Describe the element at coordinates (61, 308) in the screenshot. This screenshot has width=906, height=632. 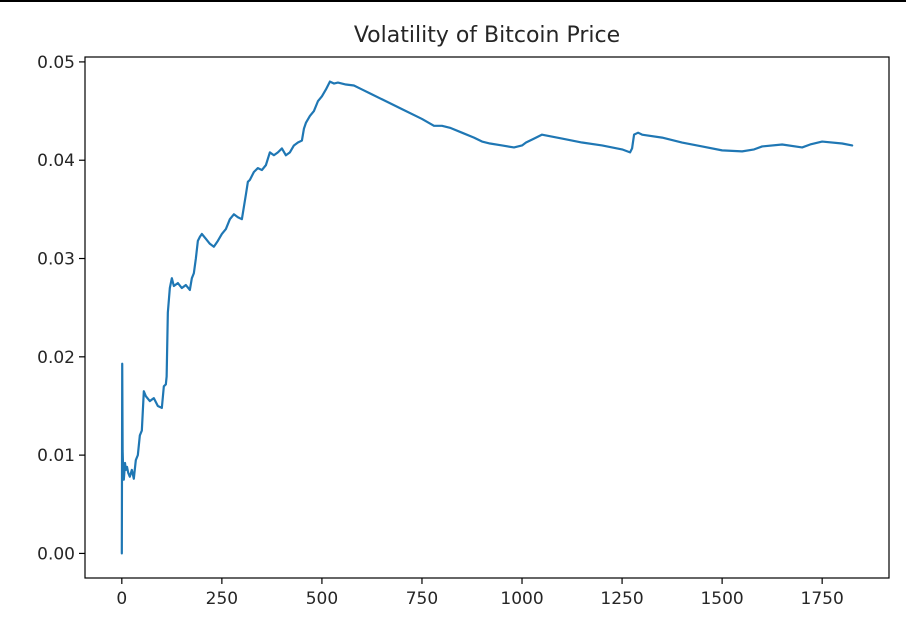
I see `y-axis-ticks: 0.00 0.01 0.02 0.03 0.04 0.05` at that location.